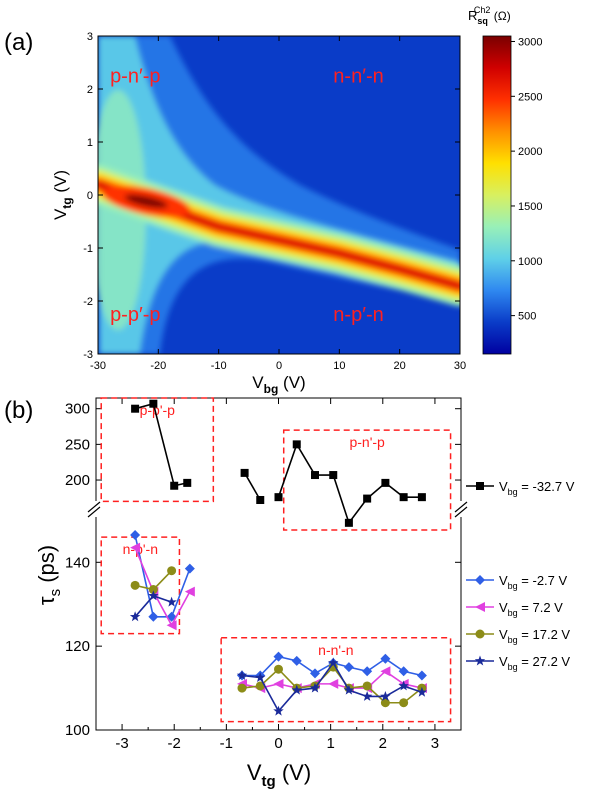 The height and width of the screenshot is (801, 598). Describe the element at coordinates (277, 509) in the screenshot. I see `axis-break` at that location.